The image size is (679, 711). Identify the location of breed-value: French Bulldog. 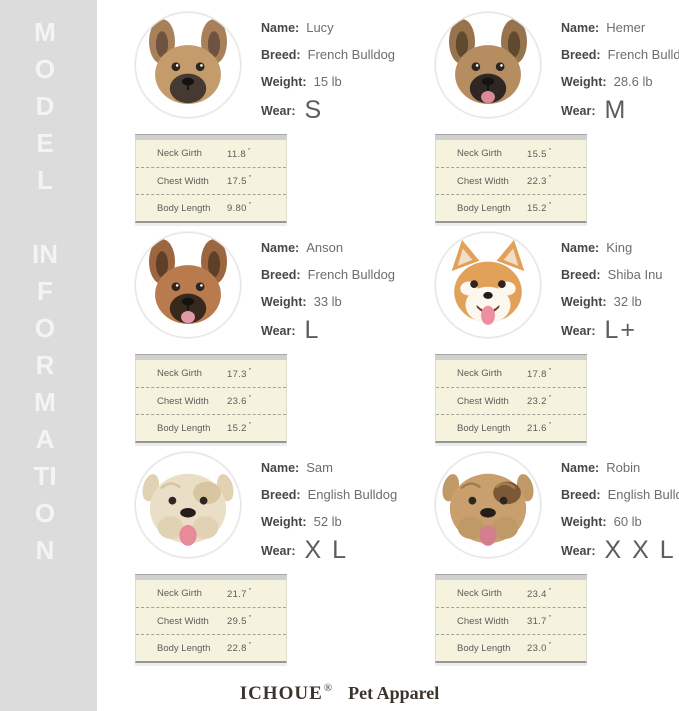
(643, 54).